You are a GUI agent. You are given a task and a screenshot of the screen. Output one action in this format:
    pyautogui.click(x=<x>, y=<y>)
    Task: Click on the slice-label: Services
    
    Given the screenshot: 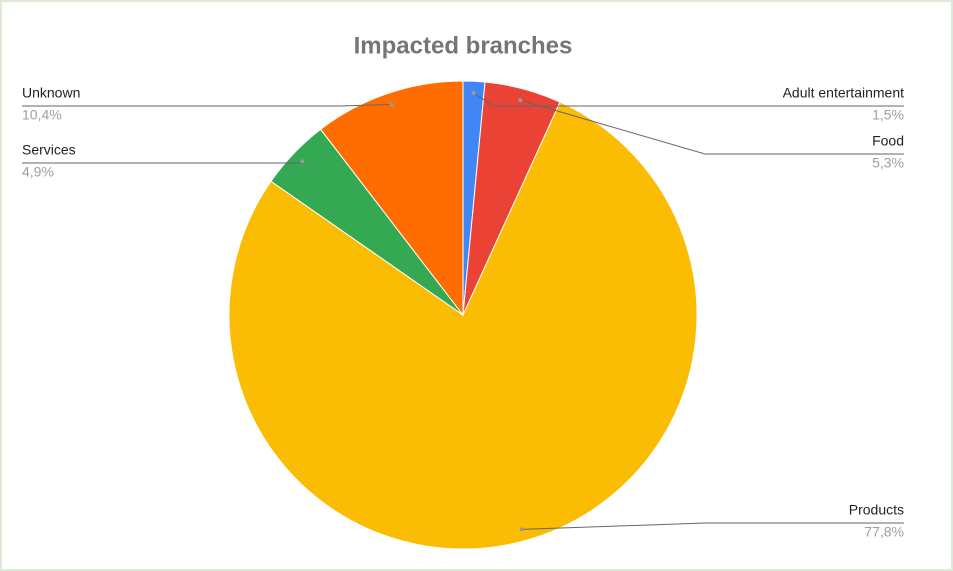 What is the action you would take?
    pyautogui.click(x=49, y=150)
    